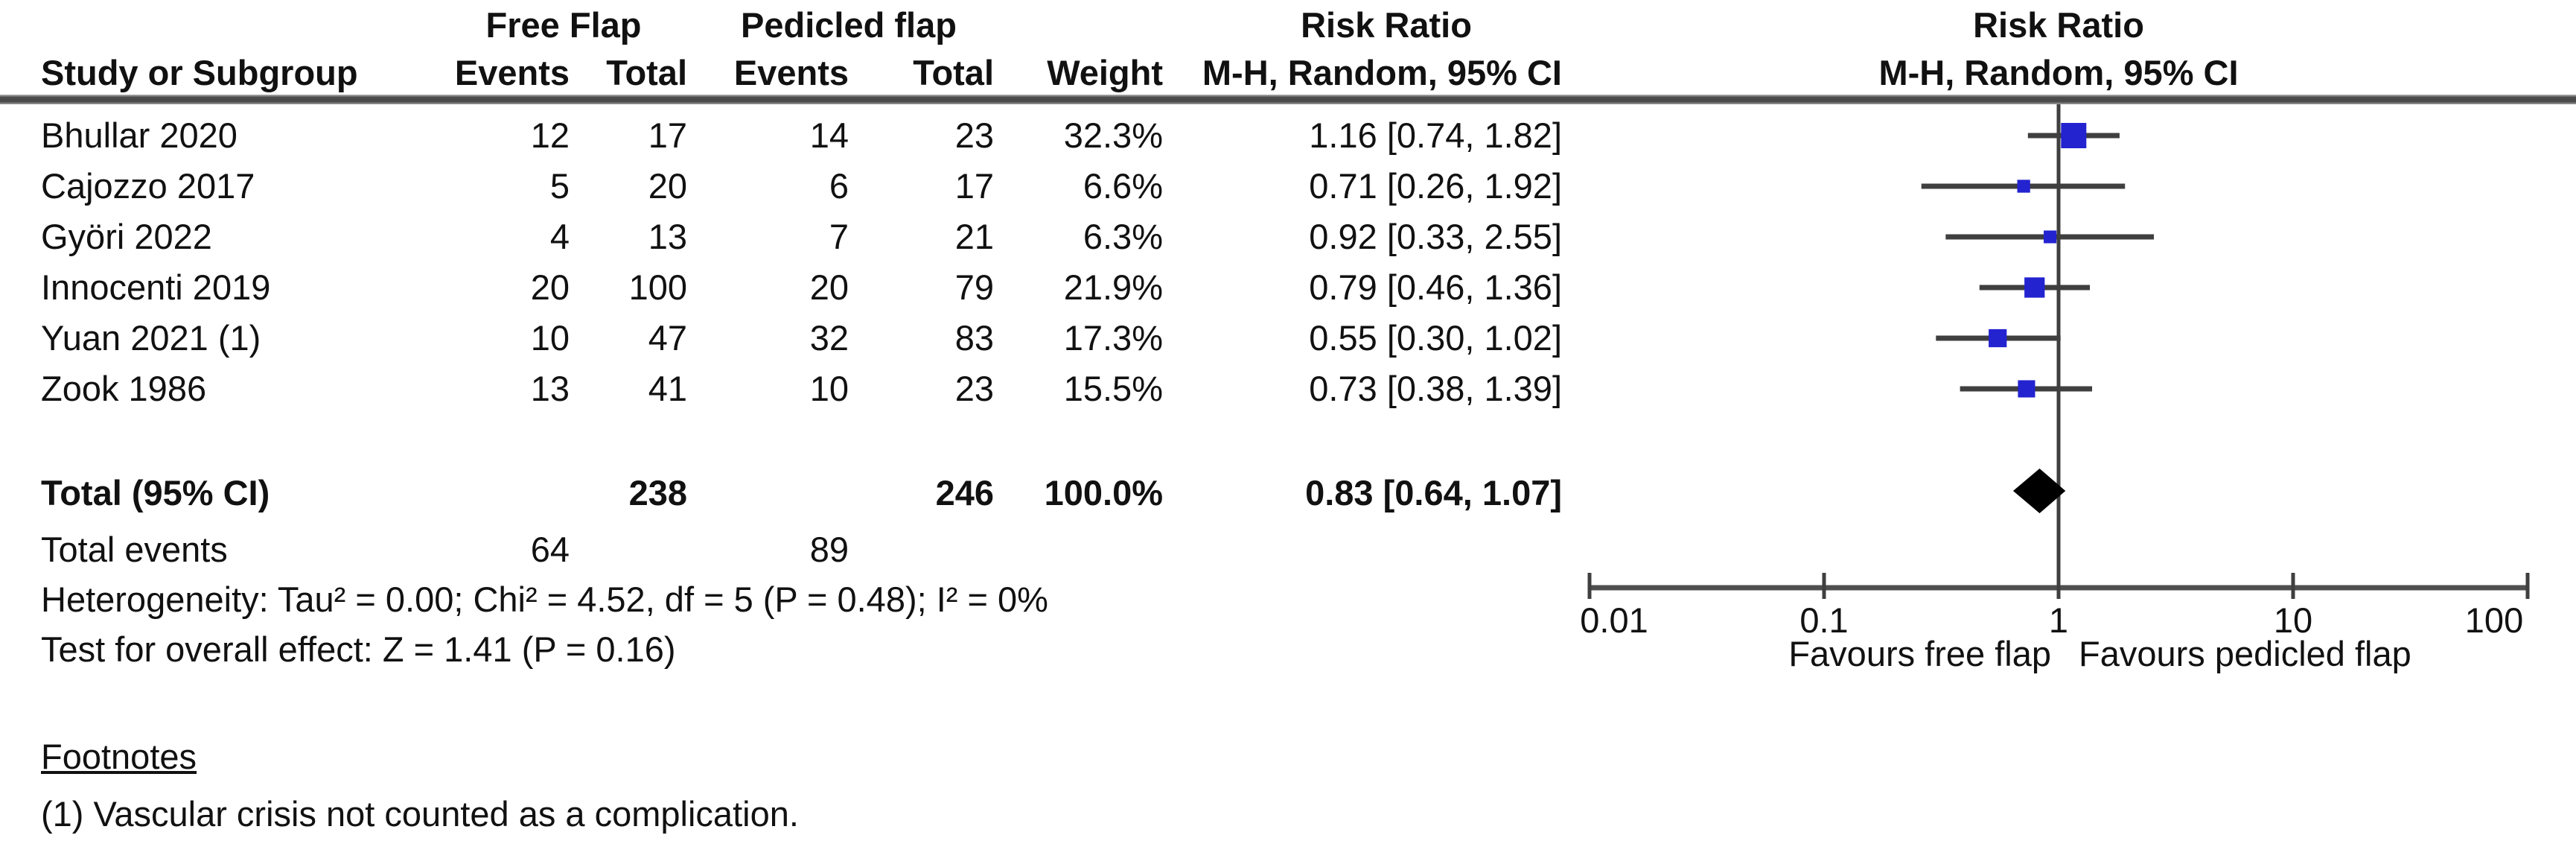  I want to click on header-total2-col: Total, so click(953, 72).